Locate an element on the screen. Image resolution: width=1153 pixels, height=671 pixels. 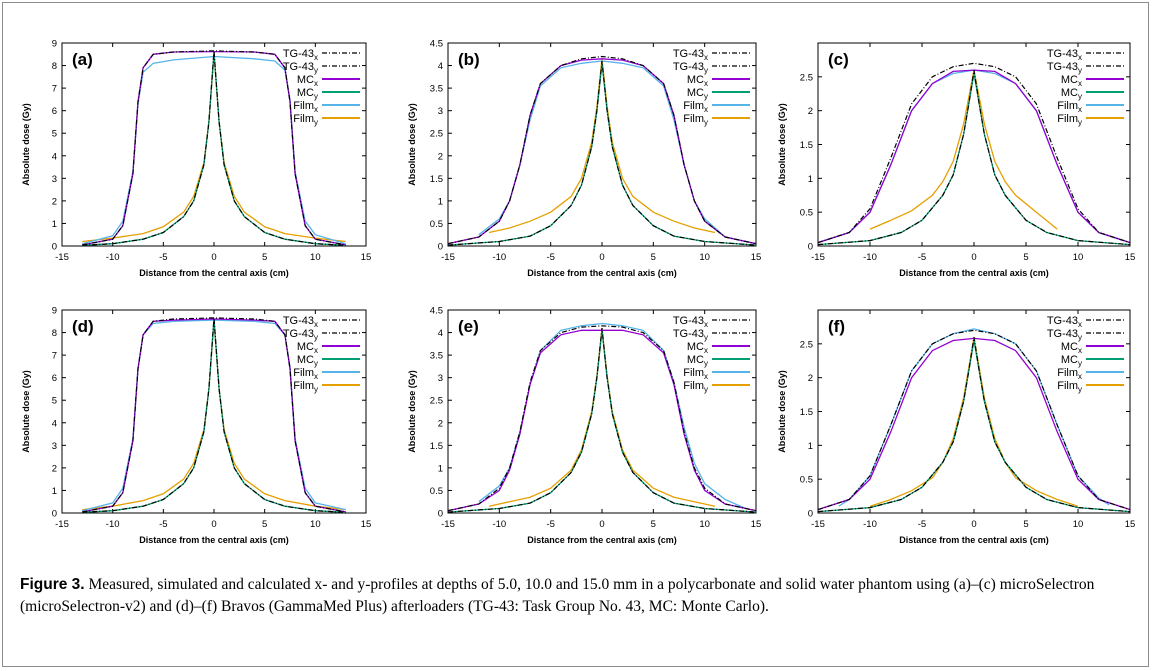
y-tick-label: 5 is located at coordinates (54, 401).